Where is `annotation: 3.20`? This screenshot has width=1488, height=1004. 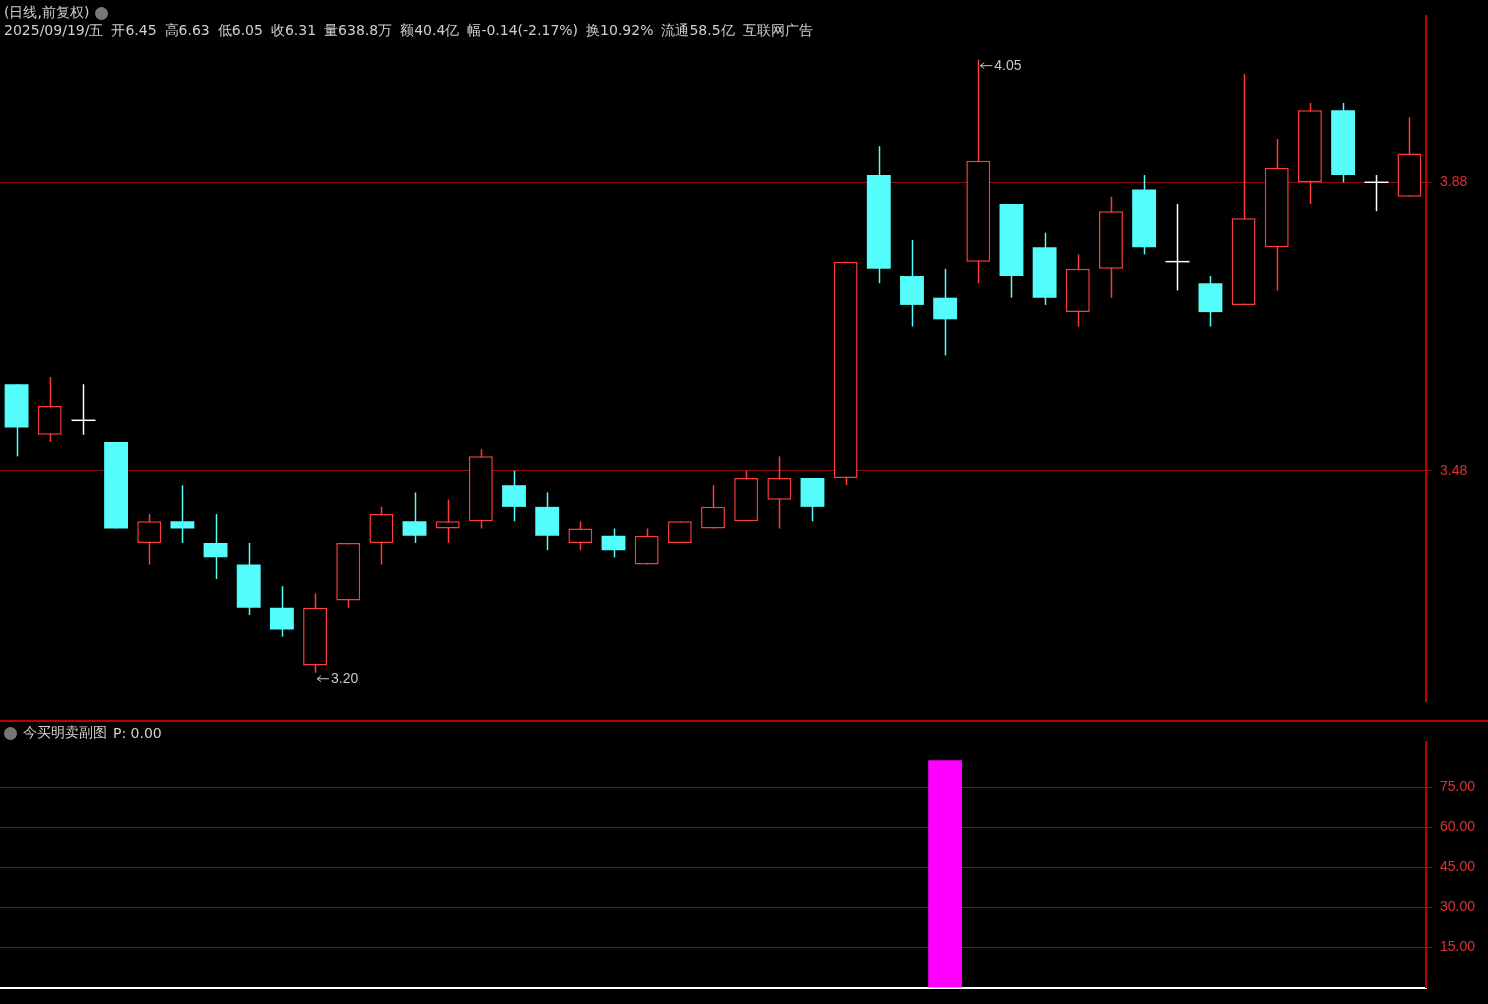 annotation: 3.20 is located at coordinates (345, 677).